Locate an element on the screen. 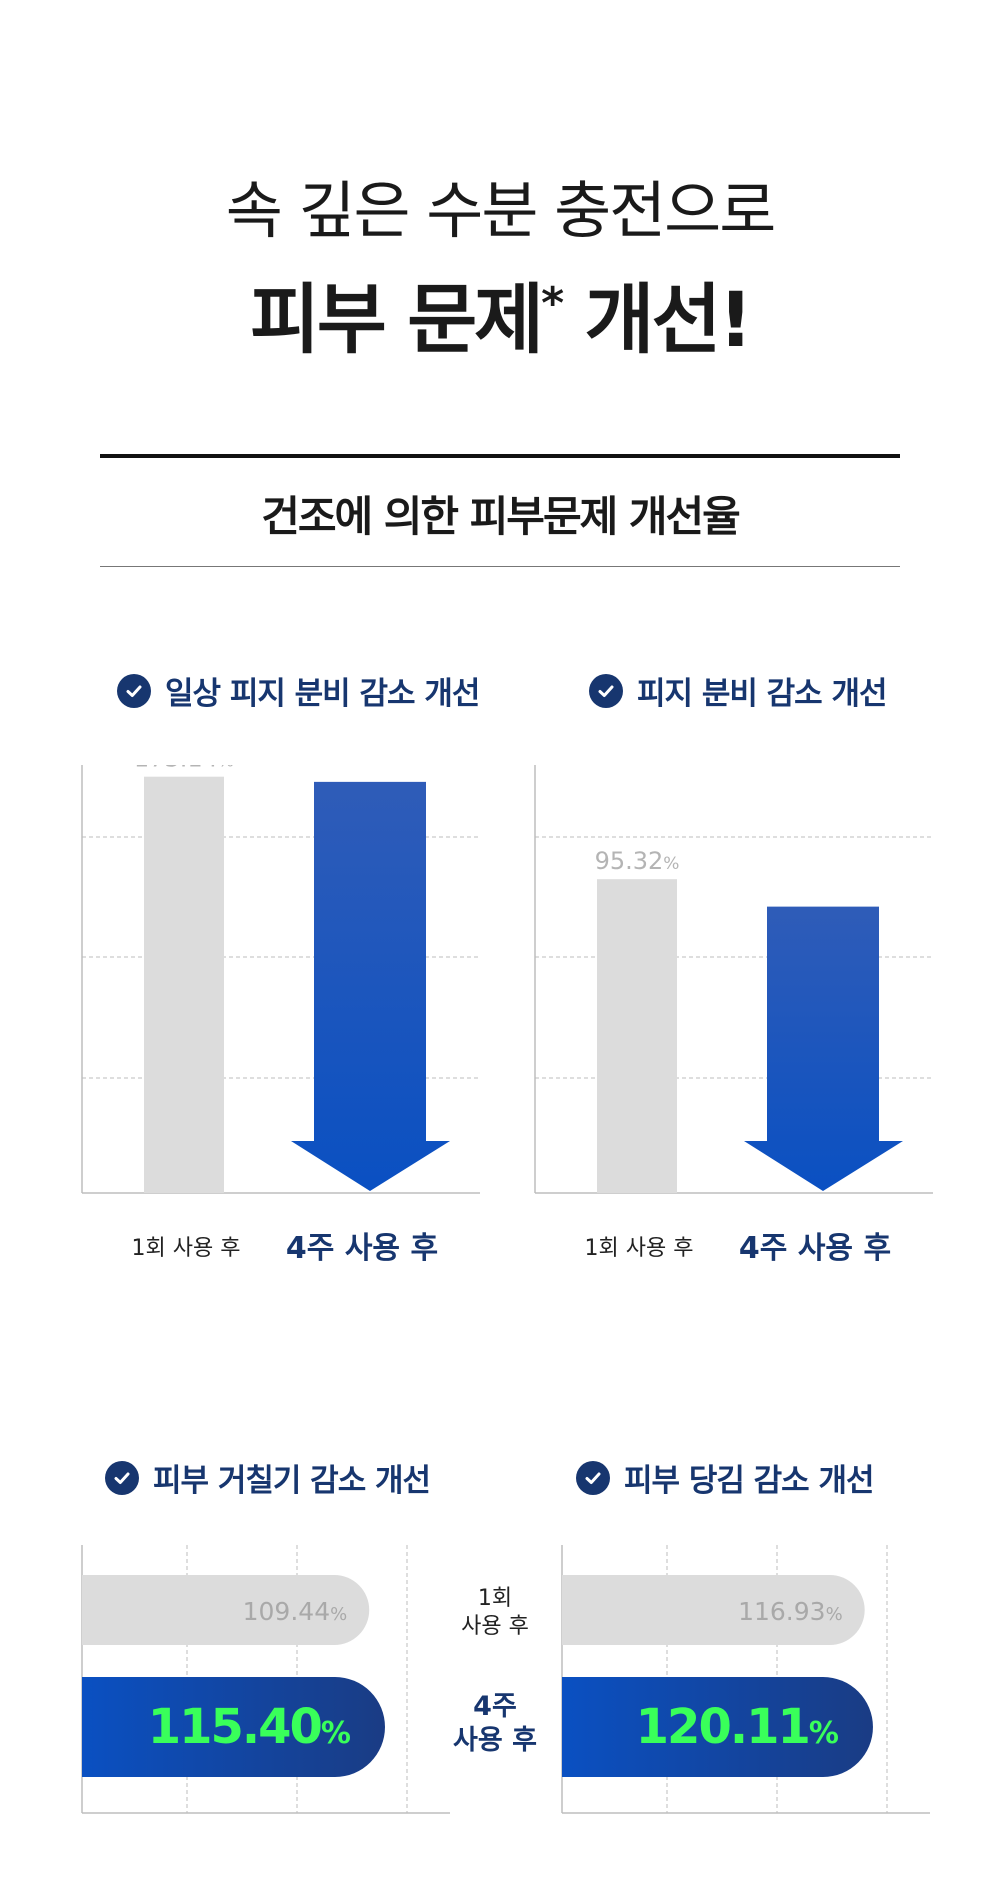 This screenshot has width=1000, height=1900. headline-line2: 피부 문제* 개선! is located at coordinates (500, 313).